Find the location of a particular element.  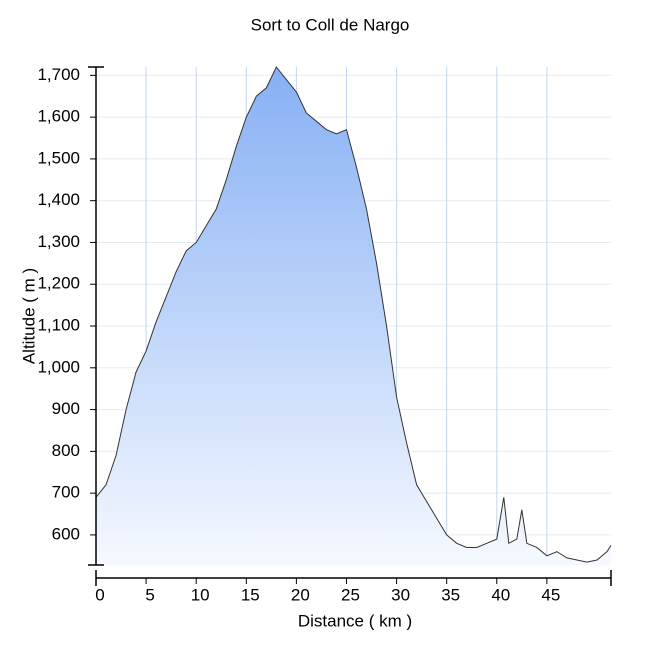

y-tick-label: 1,600 is located at coordinates (58, 116).